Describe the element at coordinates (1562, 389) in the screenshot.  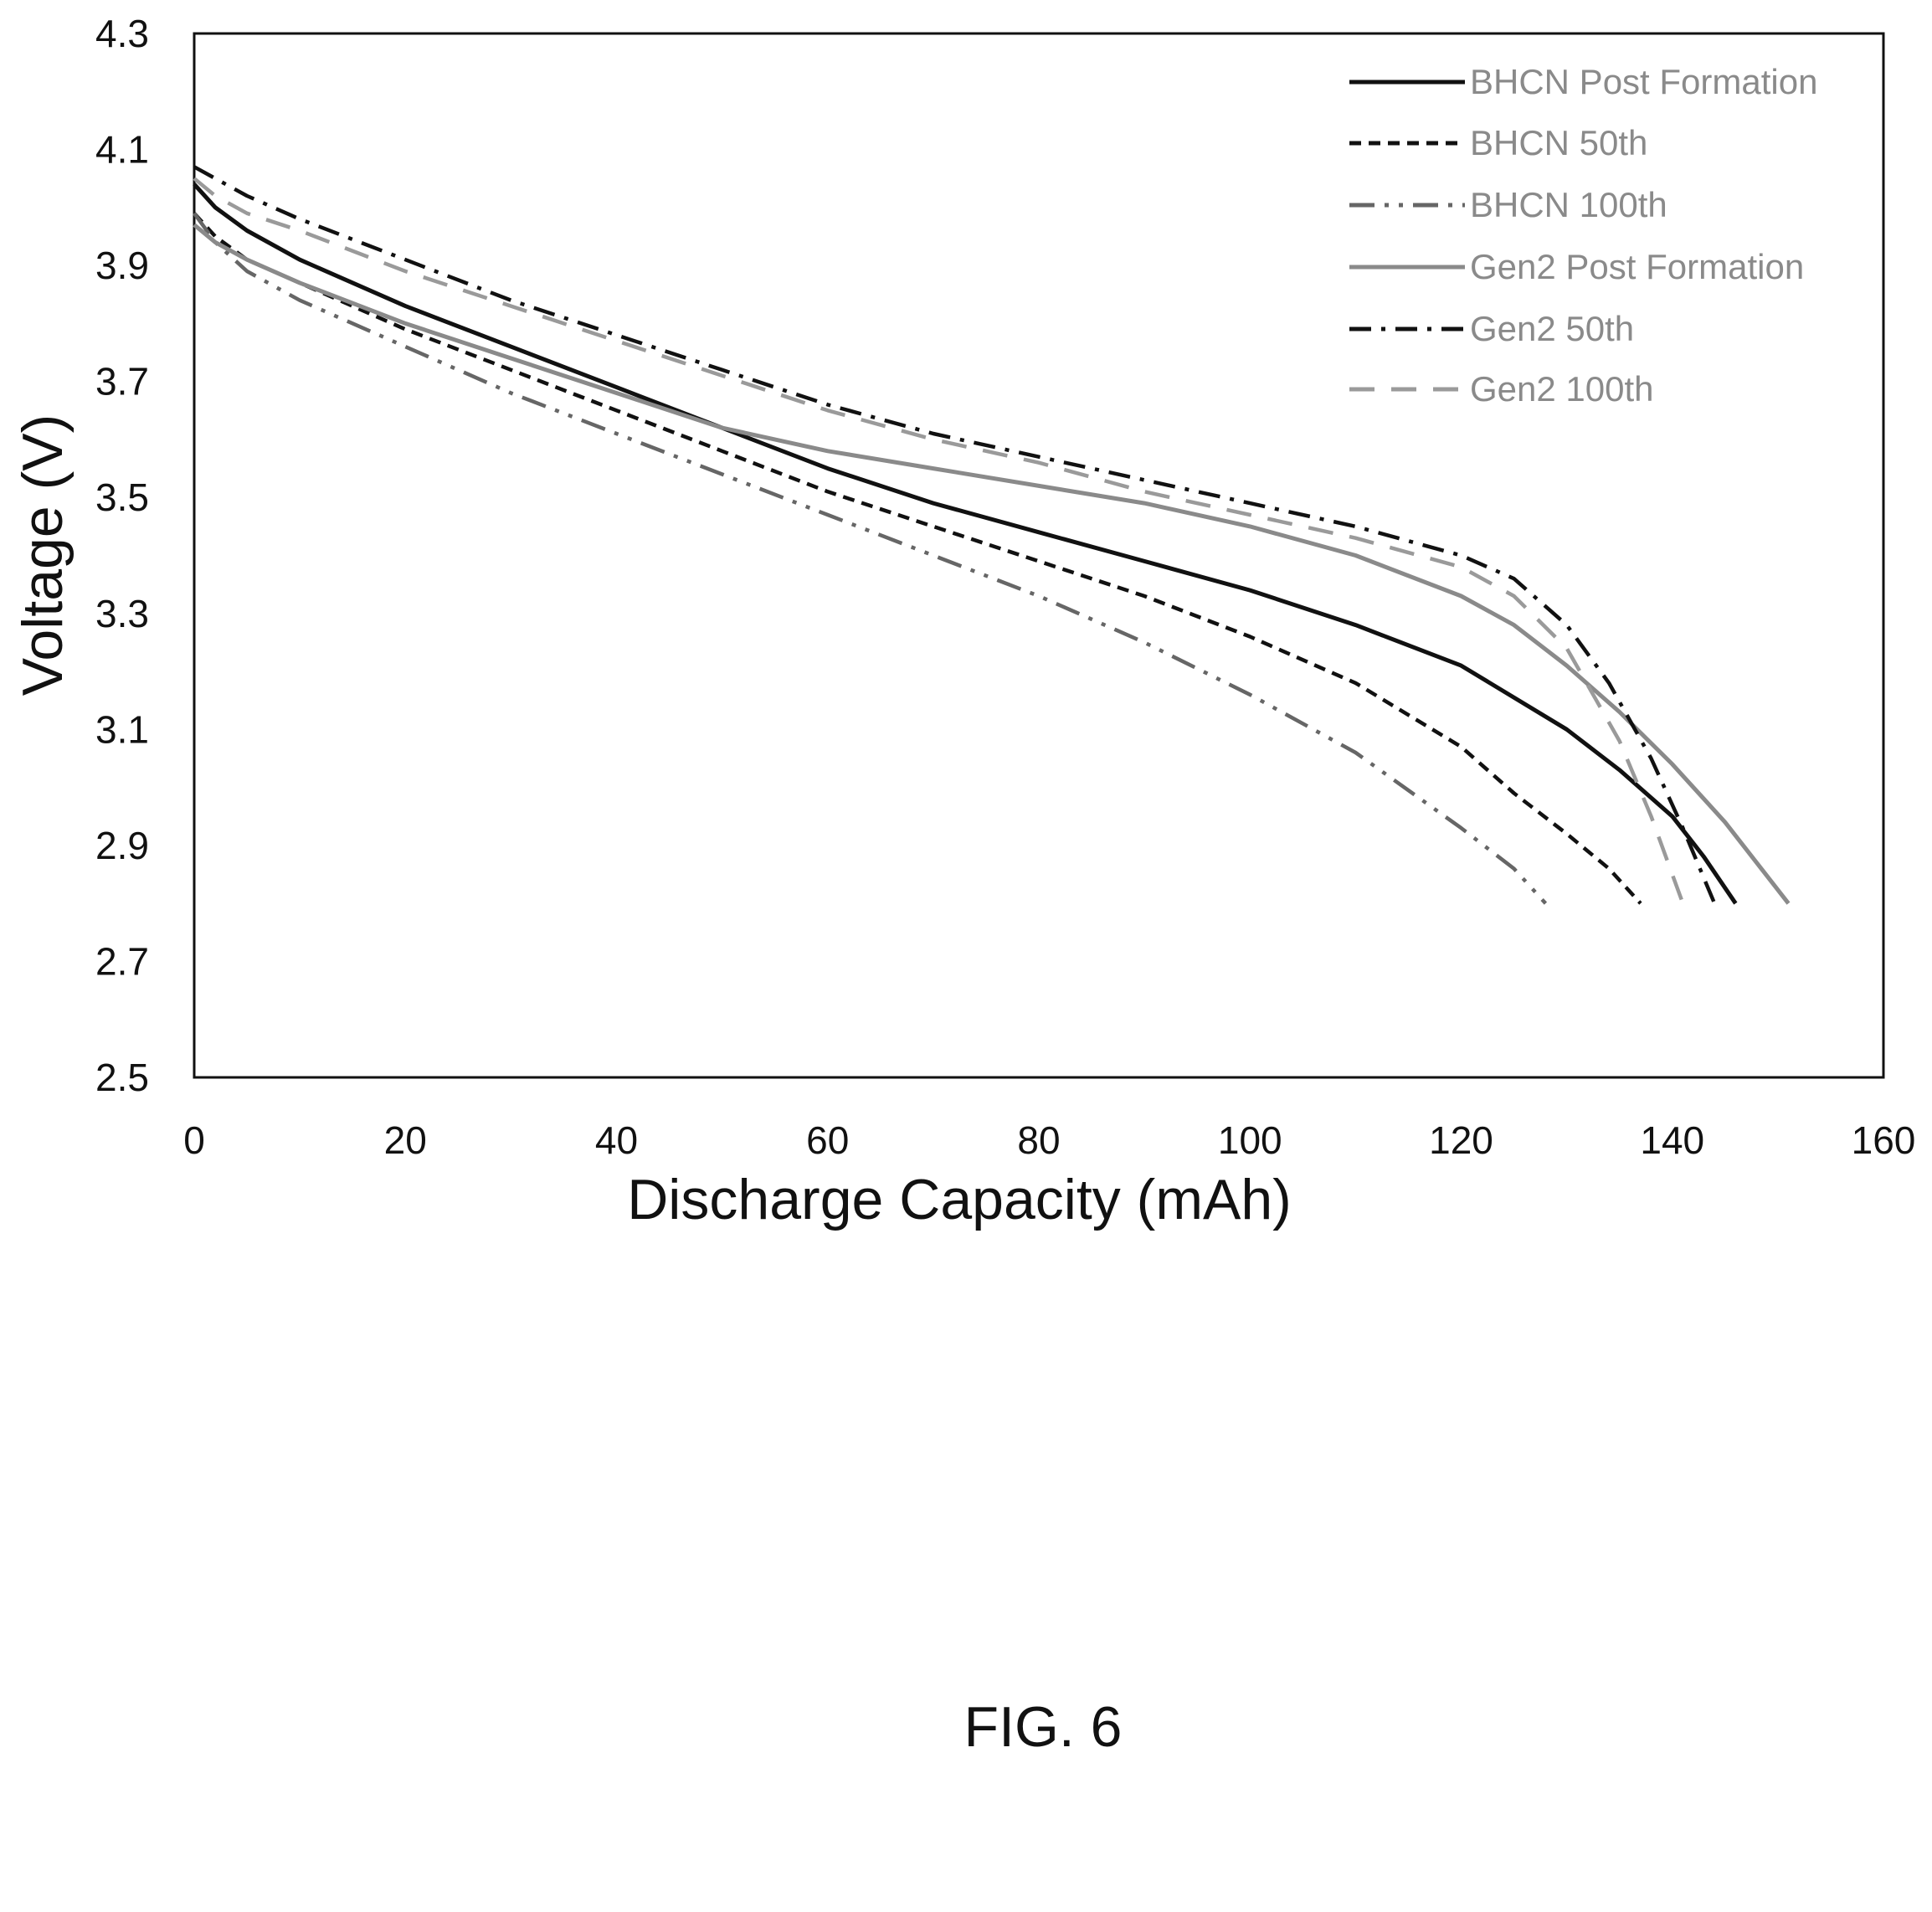
I see `legend-label: Gen2 100th` at that location.